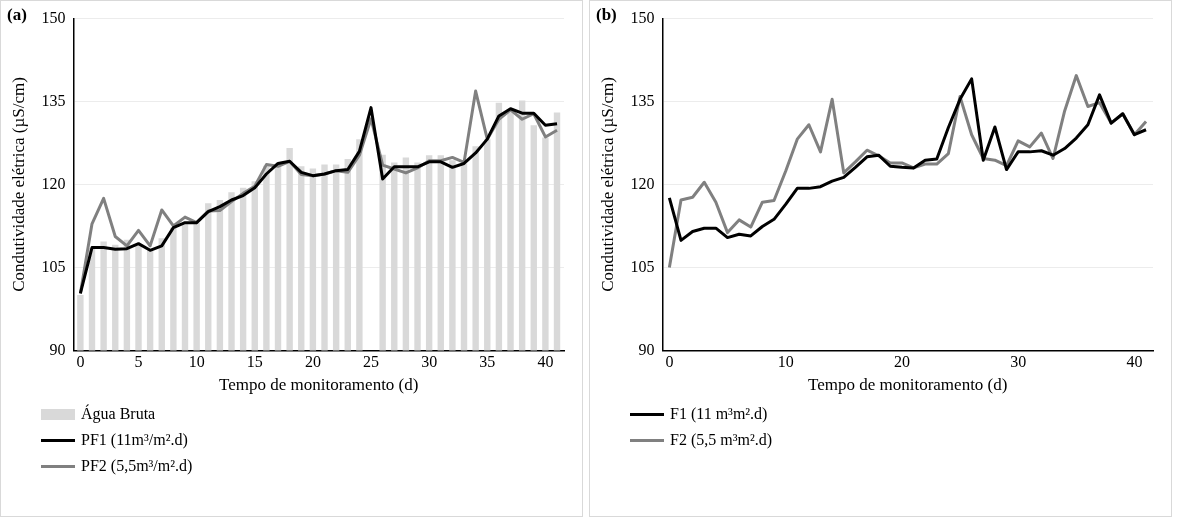 This screenshot has height=519, width=1177. Describe the element at coordinates (17, 15) in the screenshot. I see `text: (a)` at that location.